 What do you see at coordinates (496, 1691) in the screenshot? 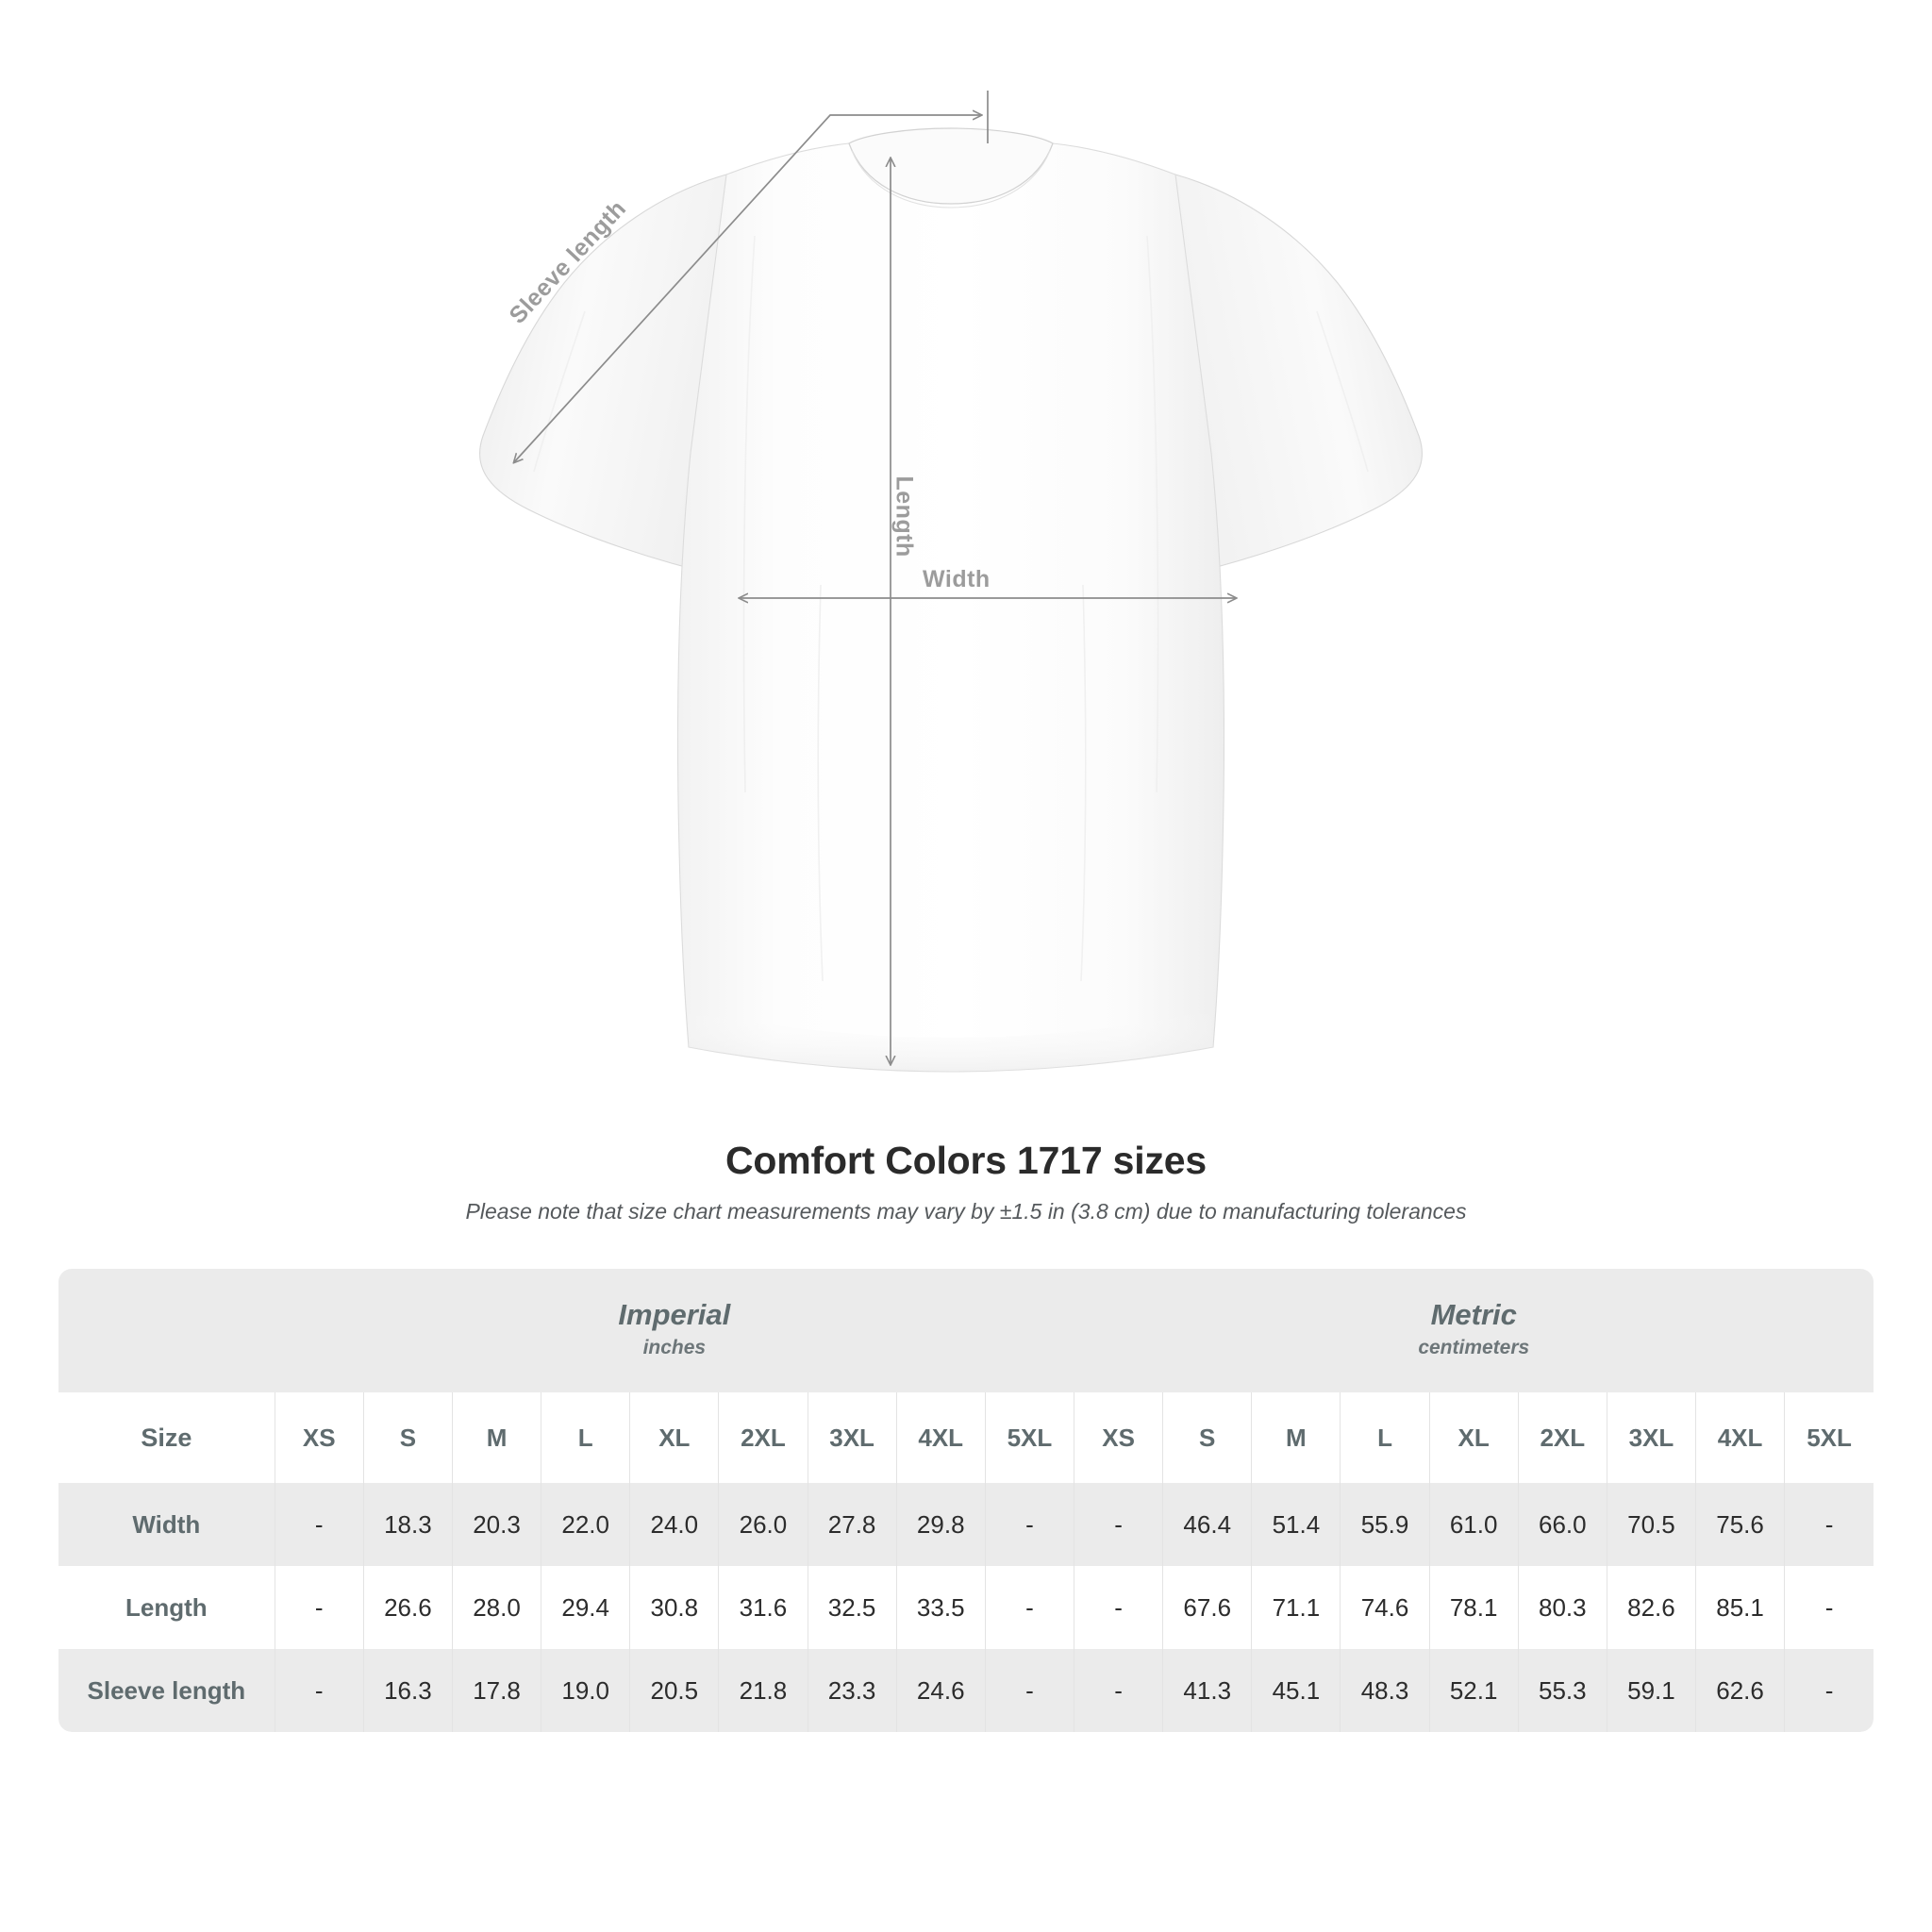
I see `cell-sleeve-imperial-m: 17.8` at bounding box center [496, 1691].